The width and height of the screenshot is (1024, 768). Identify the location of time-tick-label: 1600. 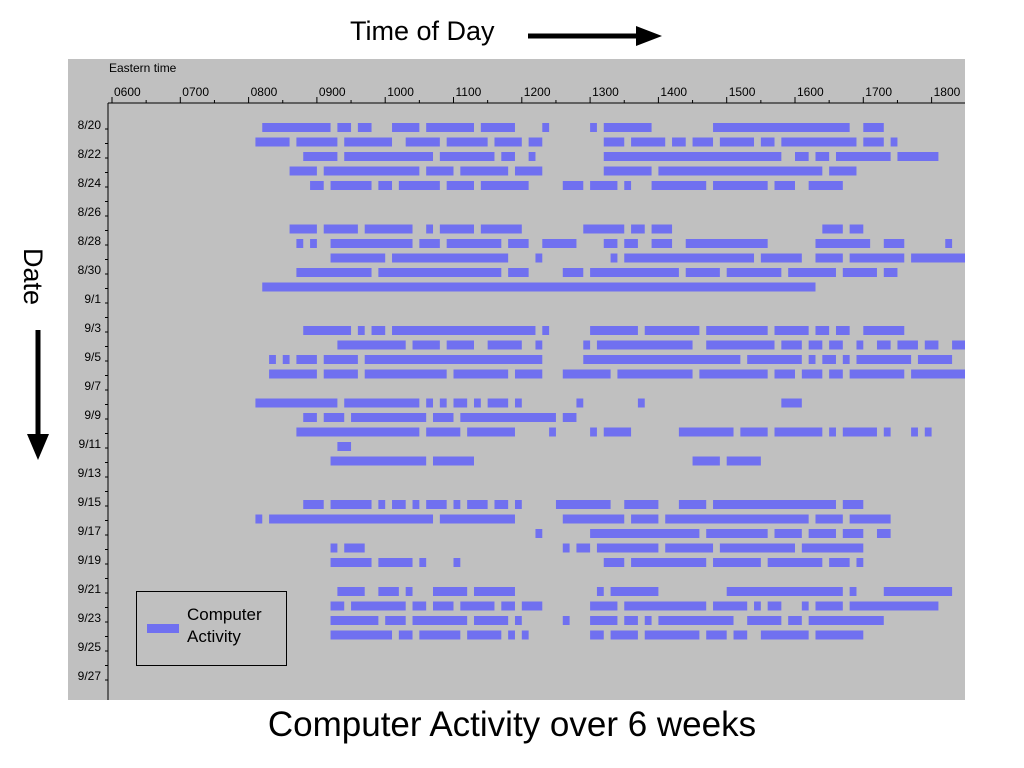
(810, 92).